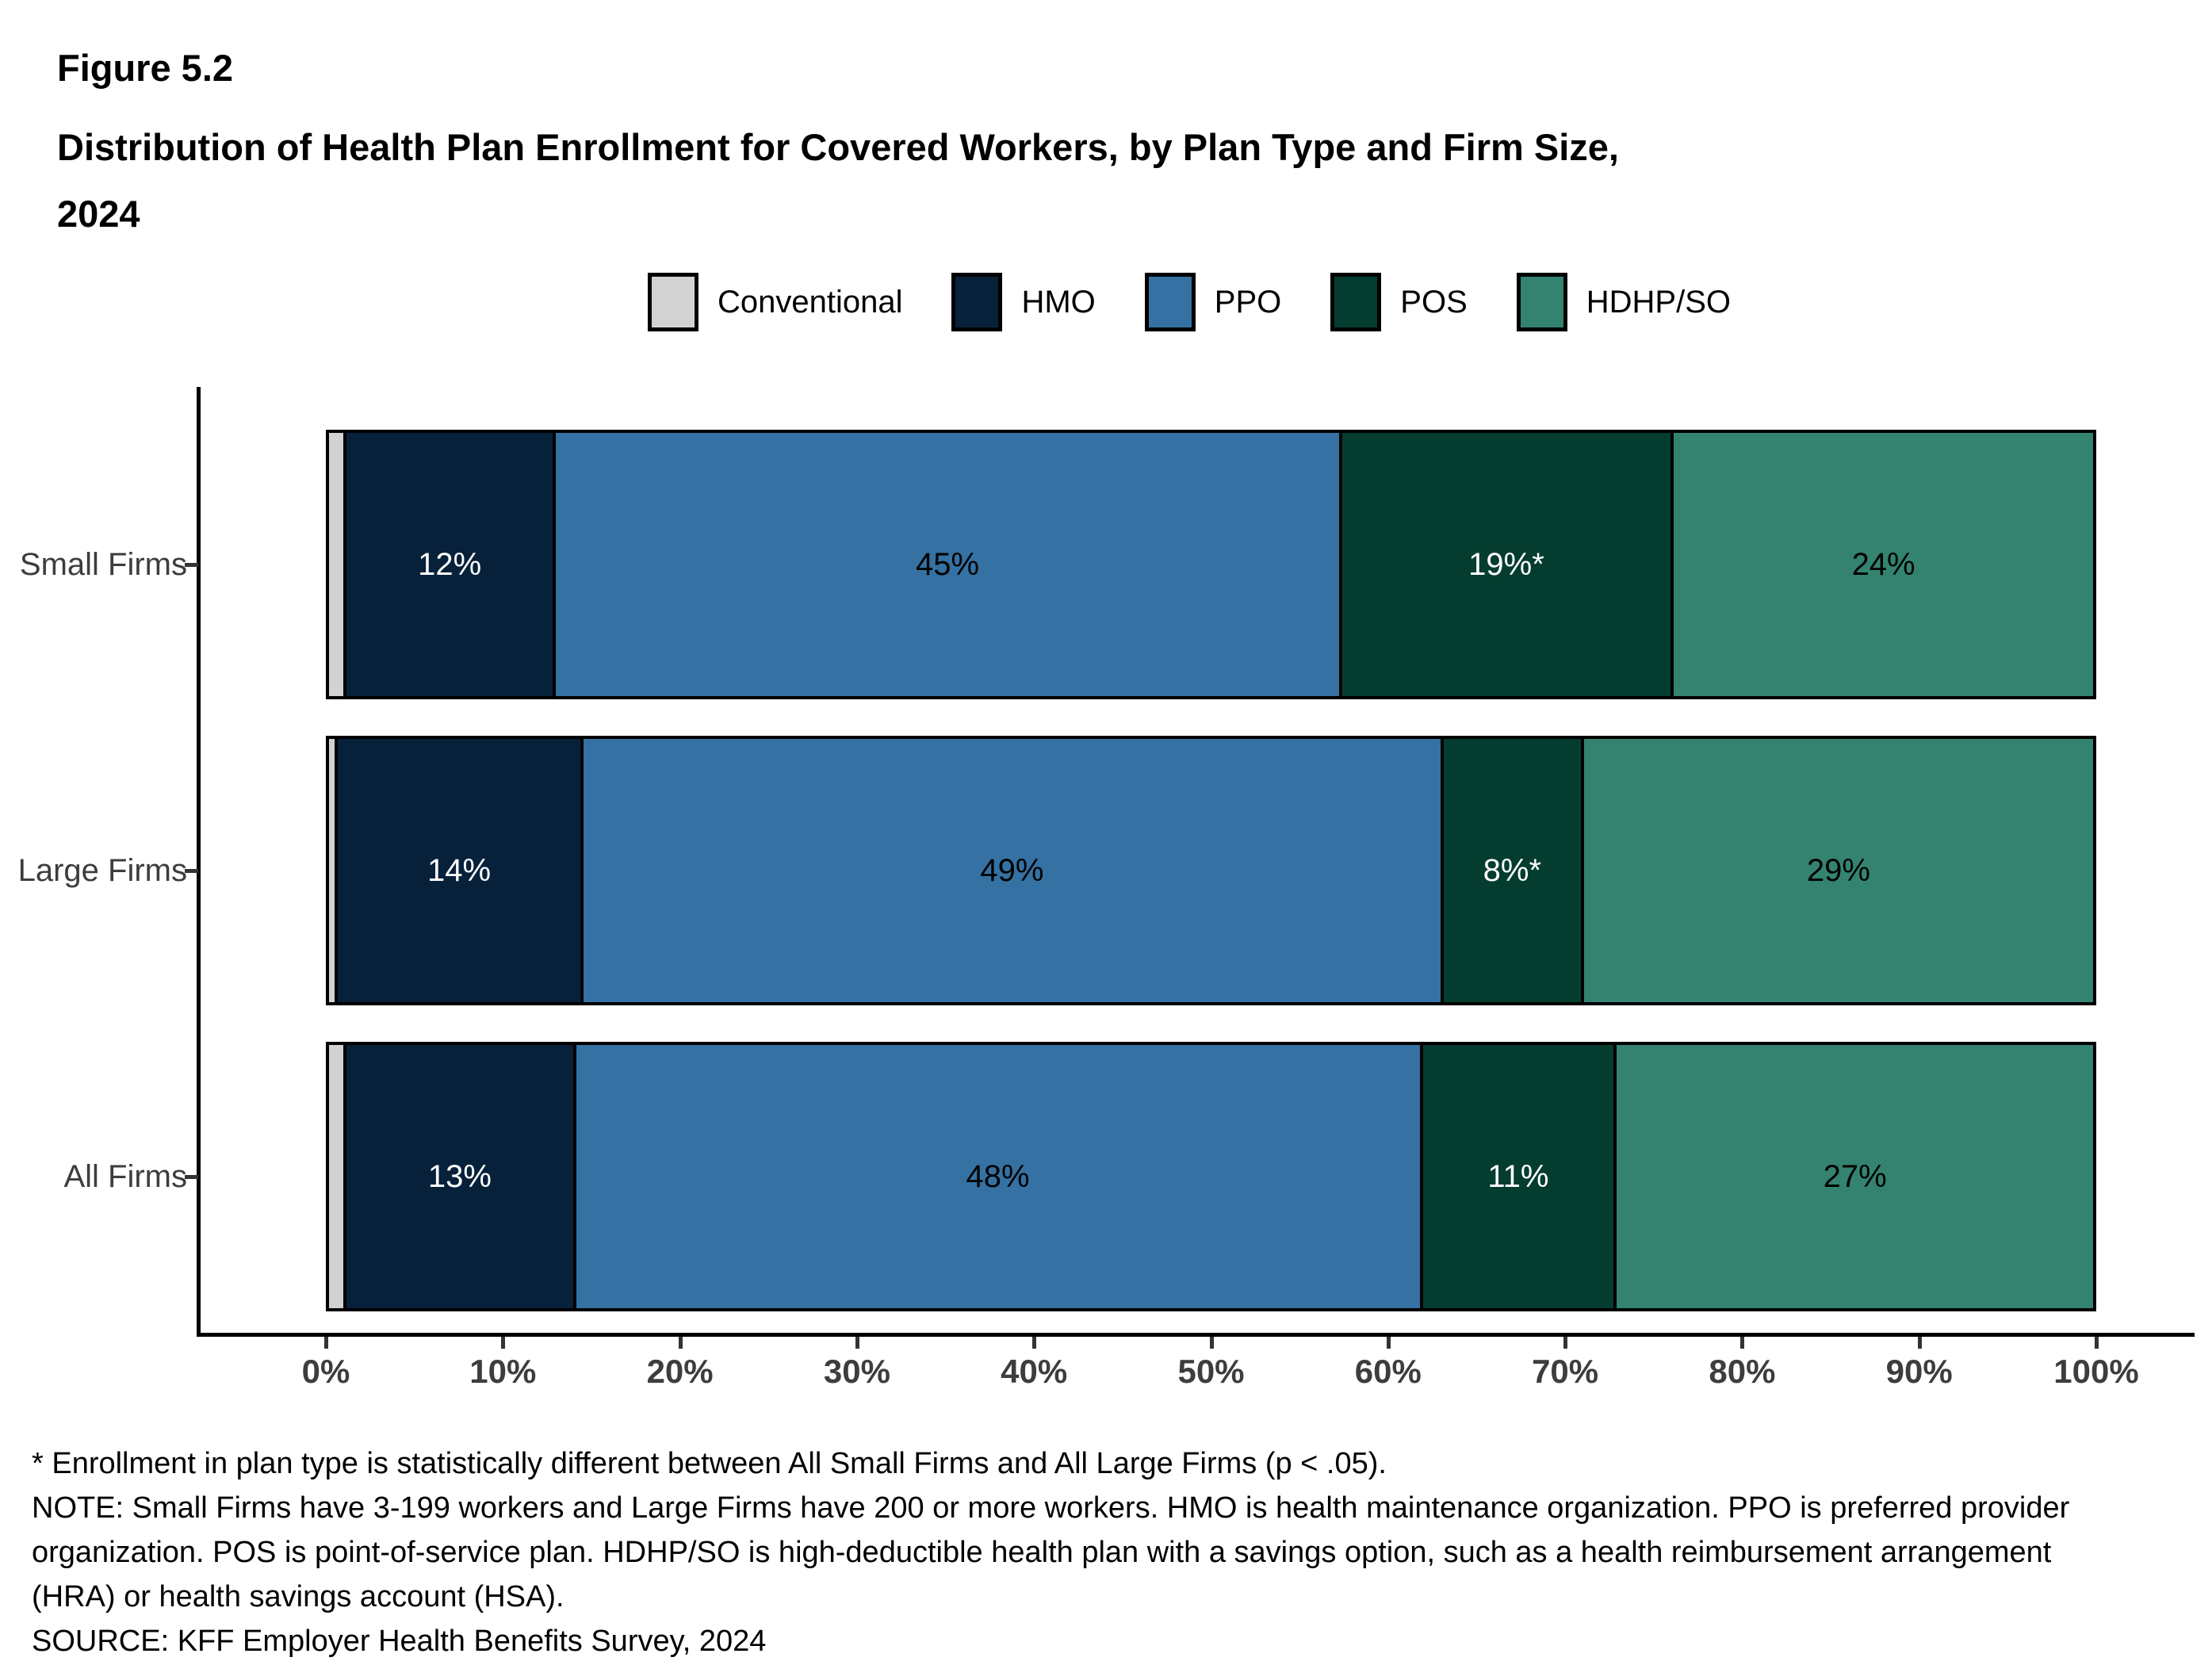 The width and height of the screenshot is (2212, 1665). I want to click on bar-segment-hdhp-so: 27%, so click(1855, 1176).